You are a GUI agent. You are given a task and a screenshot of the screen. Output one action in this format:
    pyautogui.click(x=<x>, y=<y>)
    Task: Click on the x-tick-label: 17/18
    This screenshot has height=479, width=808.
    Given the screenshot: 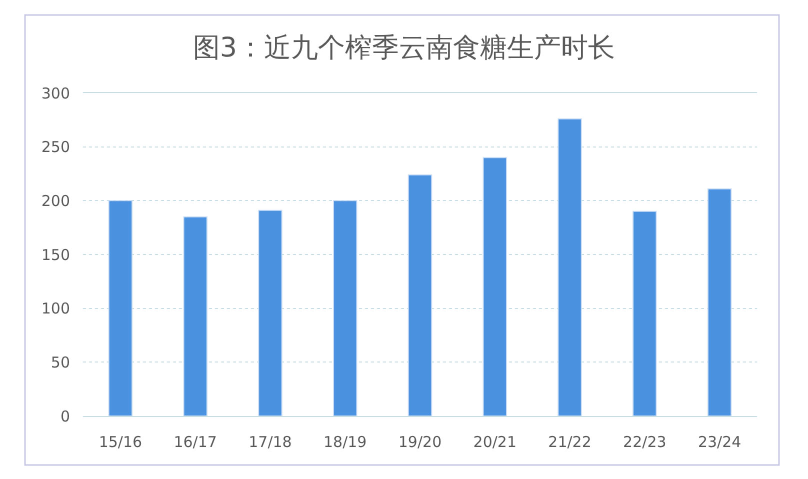 What is the action you would take?
    pyautogui.click(x=270, y=442)
    